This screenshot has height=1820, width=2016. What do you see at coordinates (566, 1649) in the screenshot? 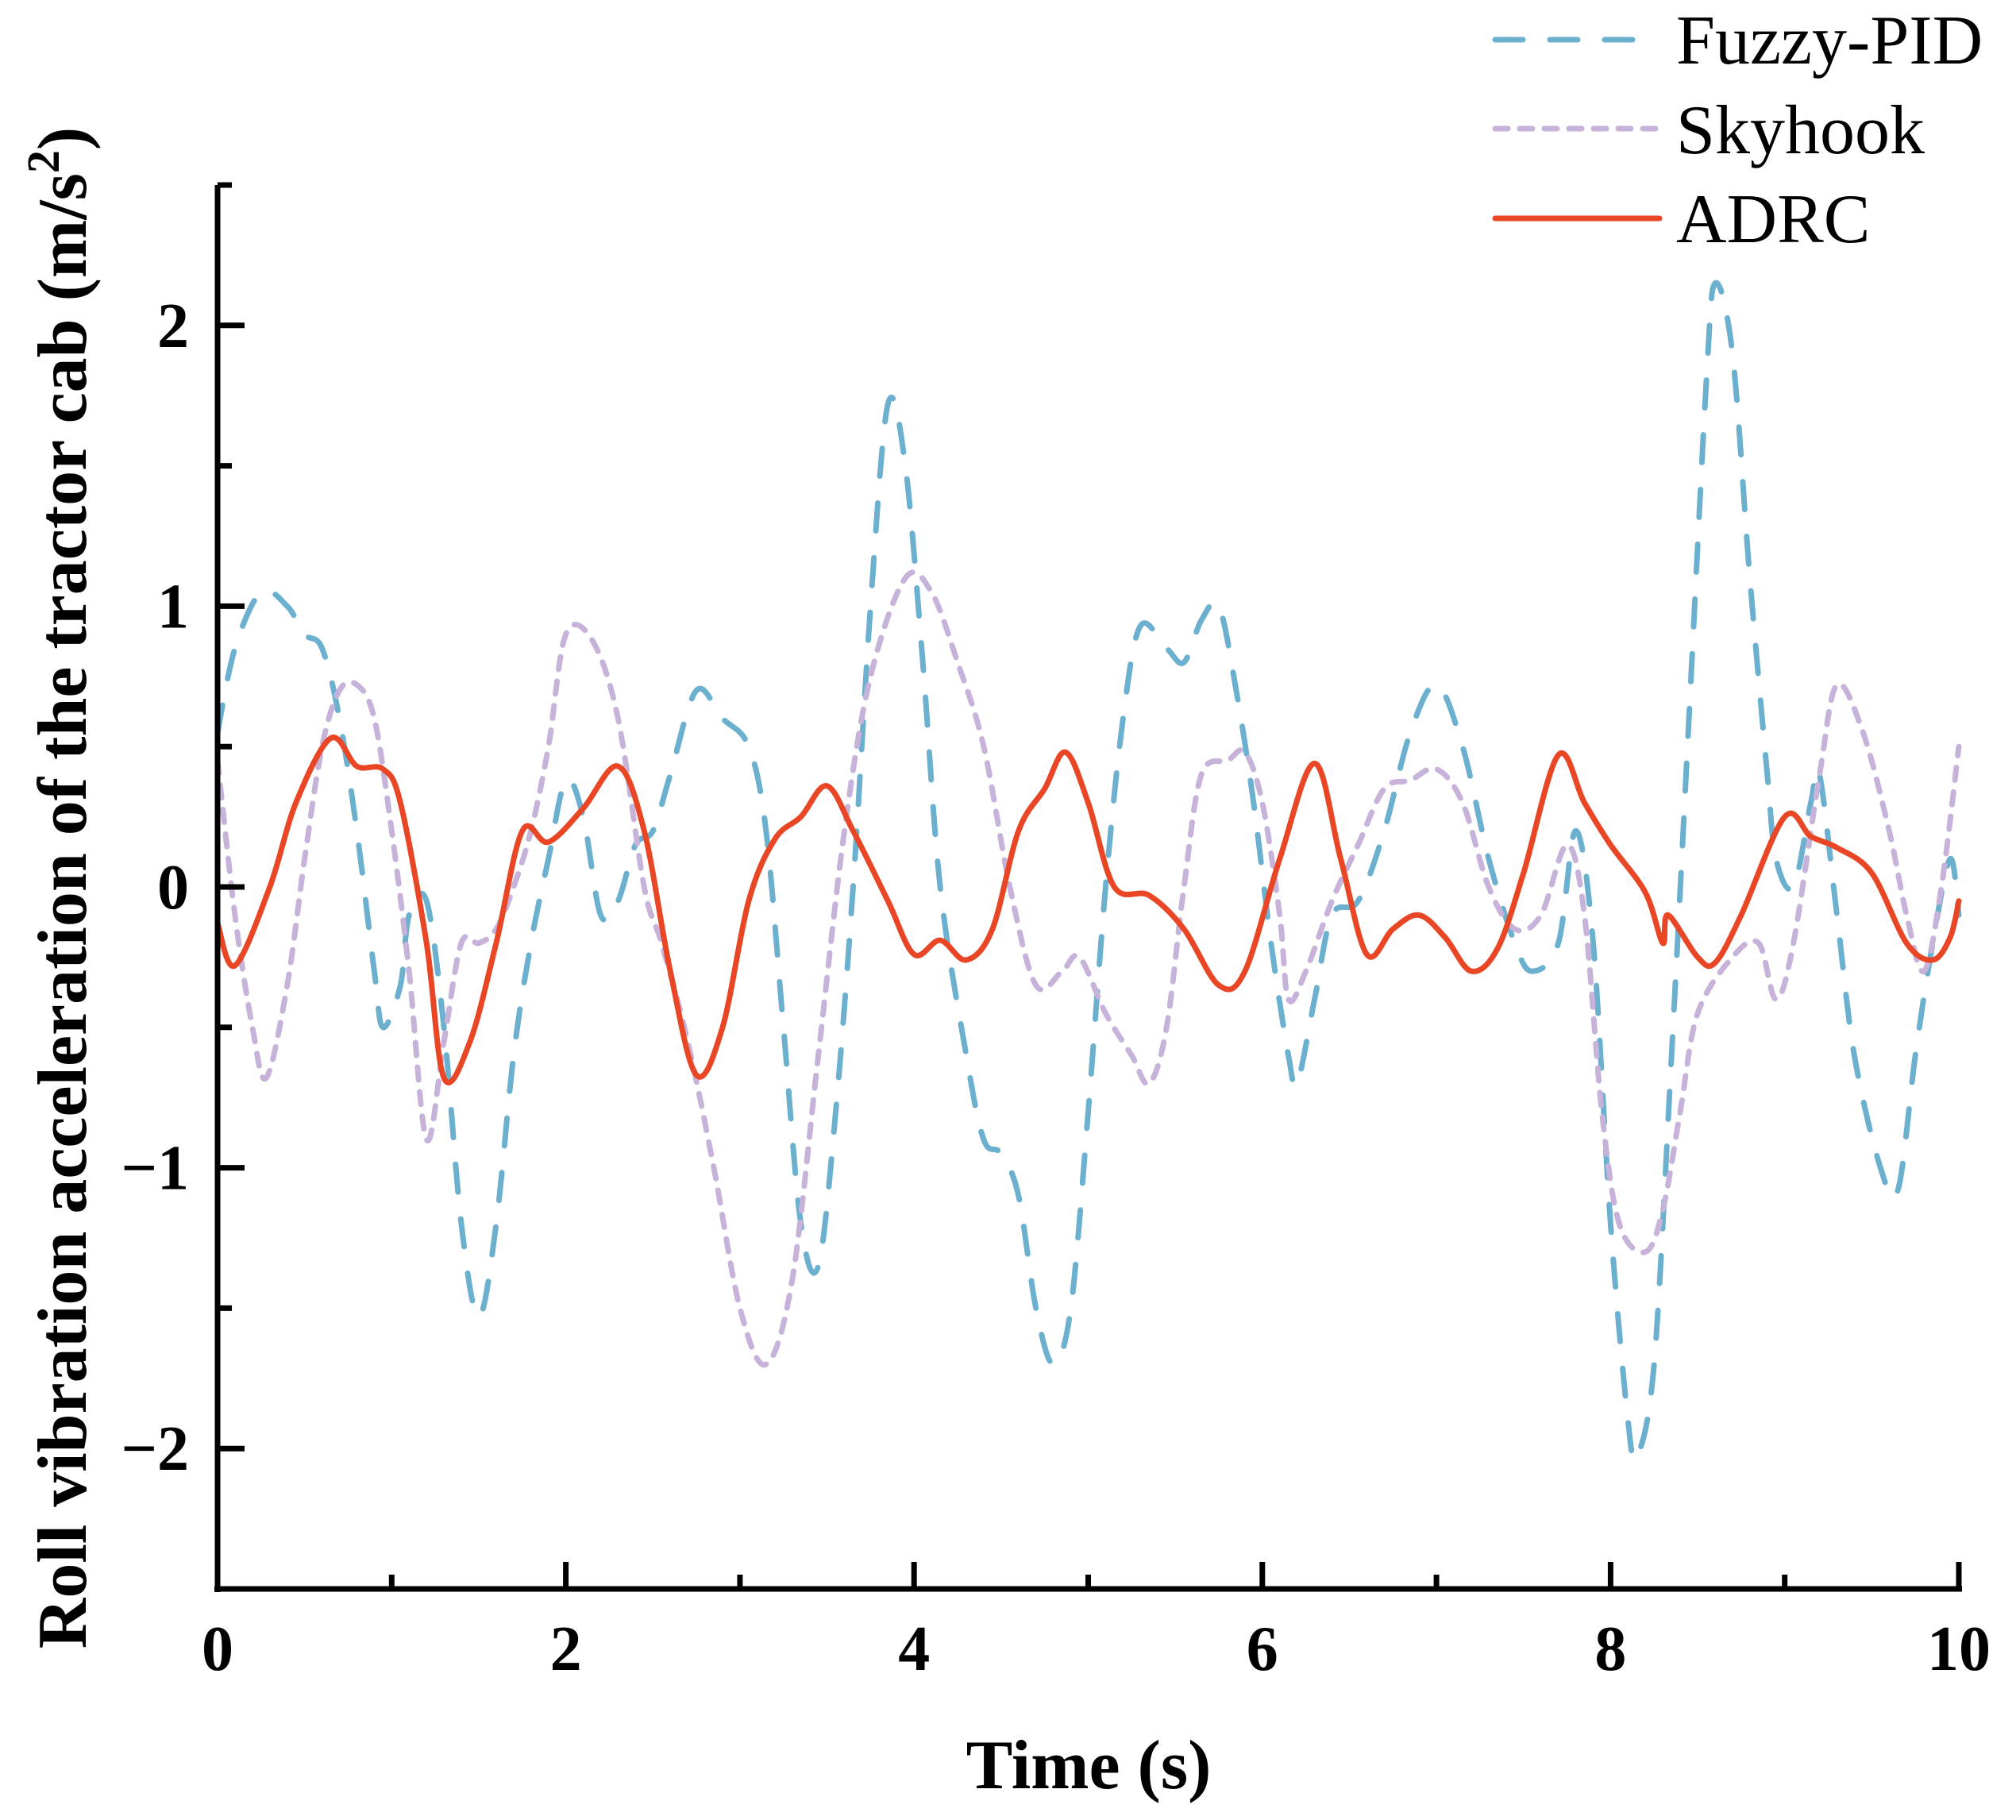
I see `x-tick-label: 2` at bounding box center [566, 1649].